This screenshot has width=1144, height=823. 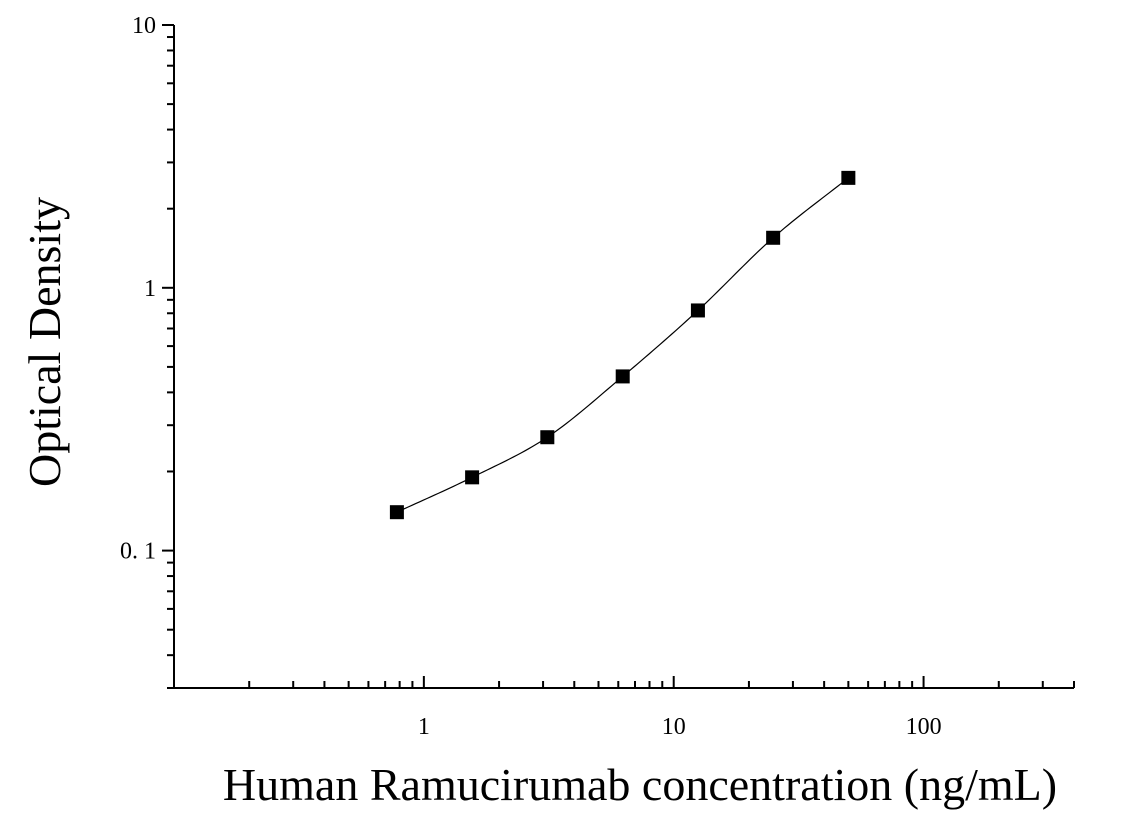 What do you see at coordinates (640, 784) in the screenshot?
I see `x-axis-title: Human Ramucirumab concentration (ng/mL)` at bounding box center [640, 784].